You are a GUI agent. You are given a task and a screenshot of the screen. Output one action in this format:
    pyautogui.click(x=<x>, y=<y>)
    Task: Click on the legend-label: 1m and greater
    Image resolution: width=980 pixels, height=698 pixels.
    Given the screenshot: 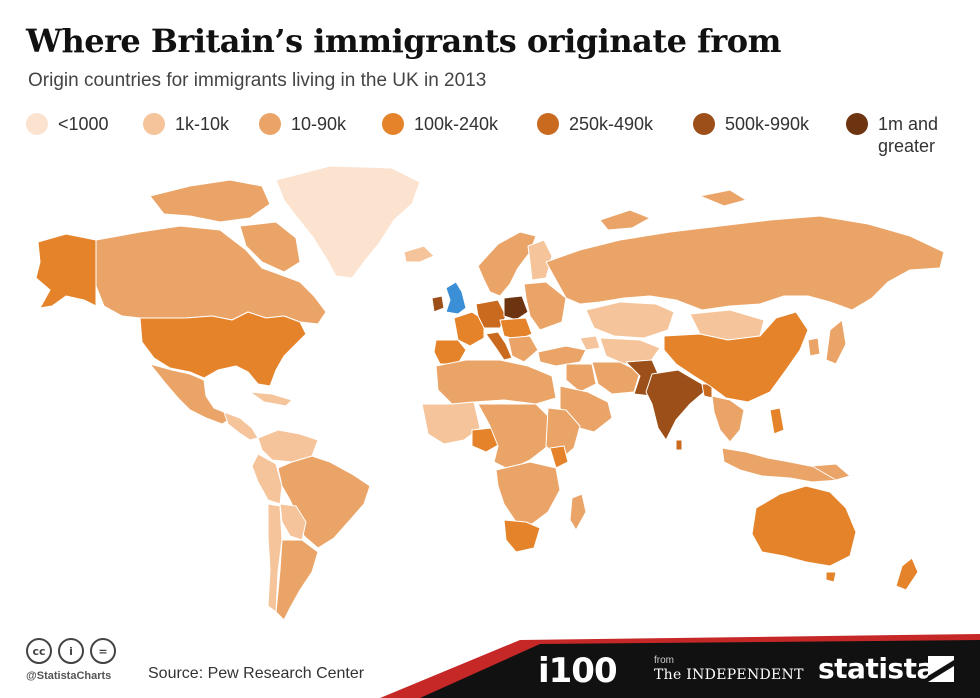 What is the action you would take?
    pyautogui.click(x=908, y=135)
    